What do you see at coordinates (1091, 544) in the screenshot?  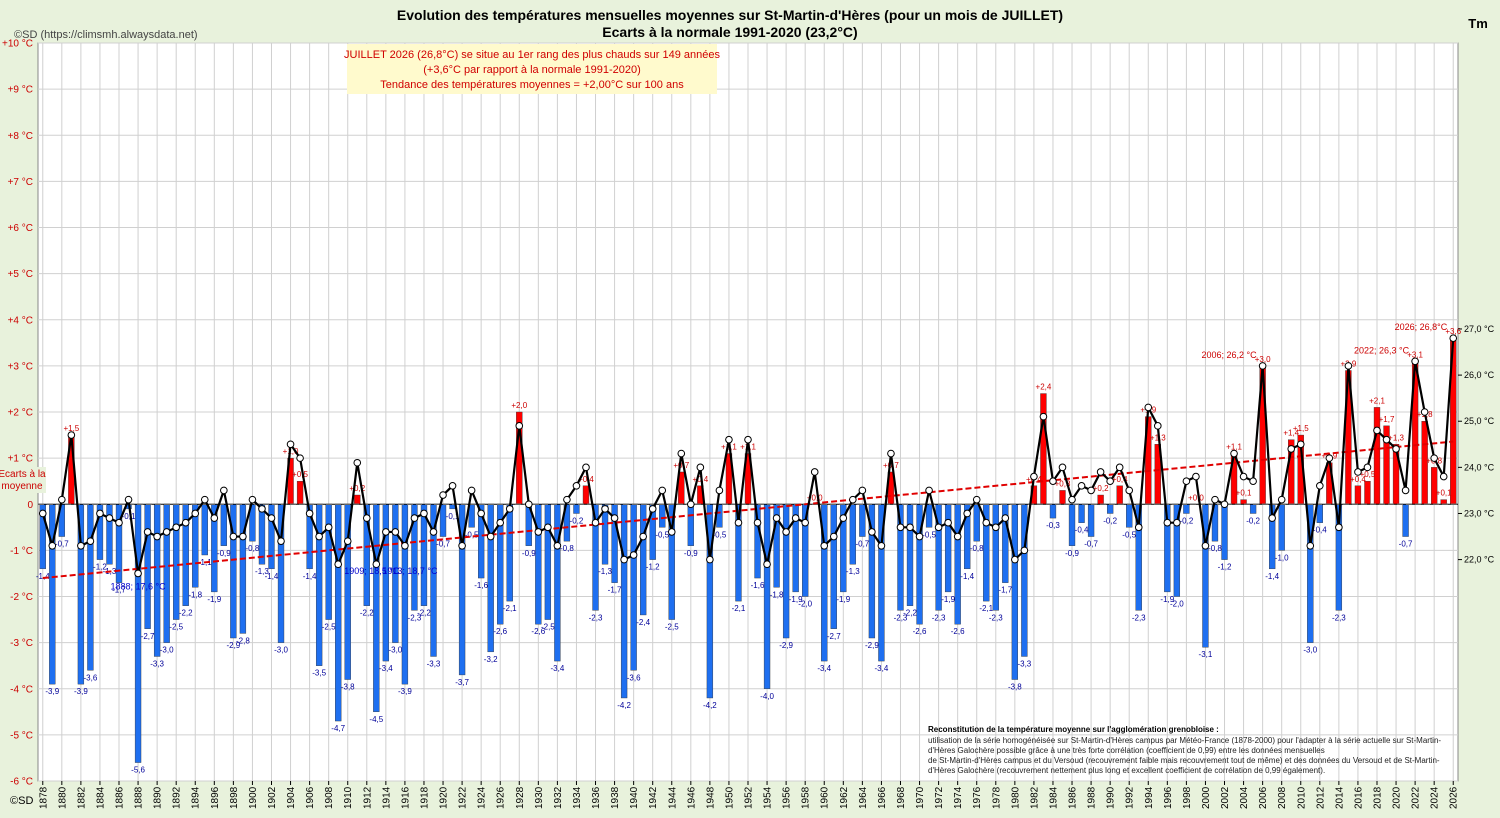 I see `anomaly-bar-label: -0,7` at bounding box center [1091, 544].